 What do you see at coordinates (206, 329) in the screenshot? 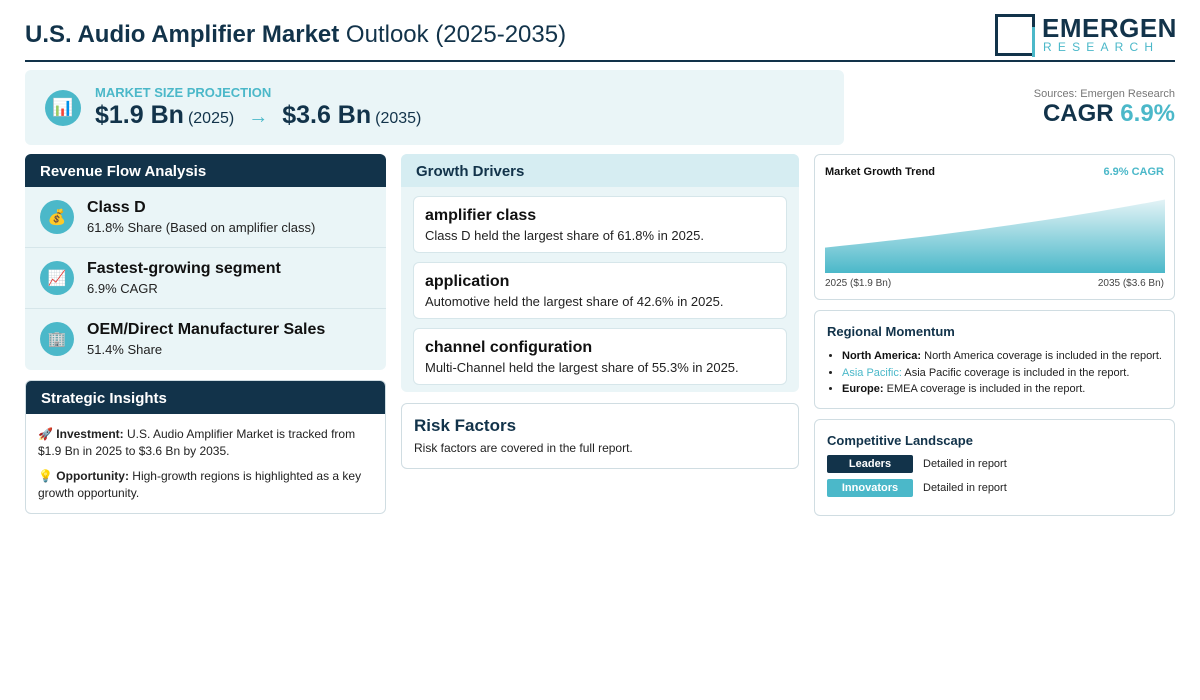
I see `revenue-item-title: OEM/Direct Manufacturer Sales` at bounding box center [206, 329].